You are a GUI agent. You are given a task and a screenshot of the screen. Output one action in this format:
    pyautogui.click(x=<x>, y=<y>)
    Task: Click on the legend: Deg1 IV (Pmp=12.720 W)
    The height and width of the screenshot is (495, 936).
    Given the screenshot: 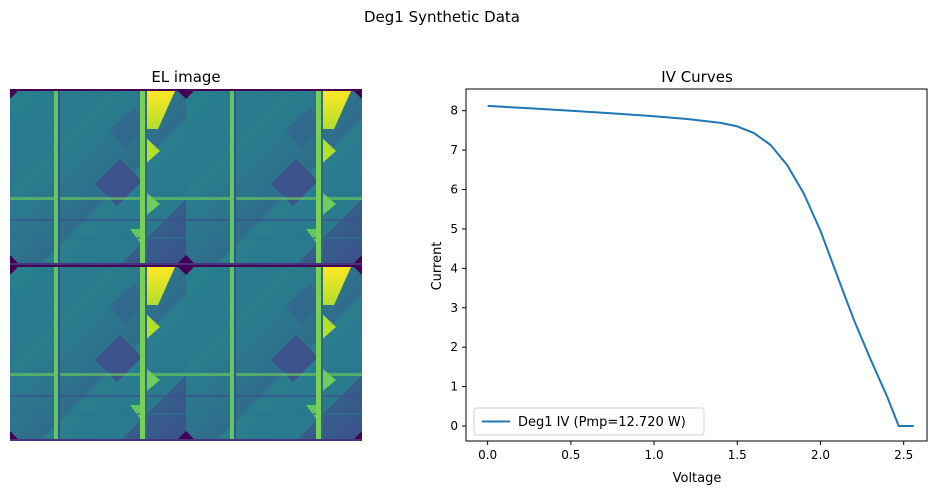 What is the action you would take?
    pyautogui.click(x=589, y=421)
    